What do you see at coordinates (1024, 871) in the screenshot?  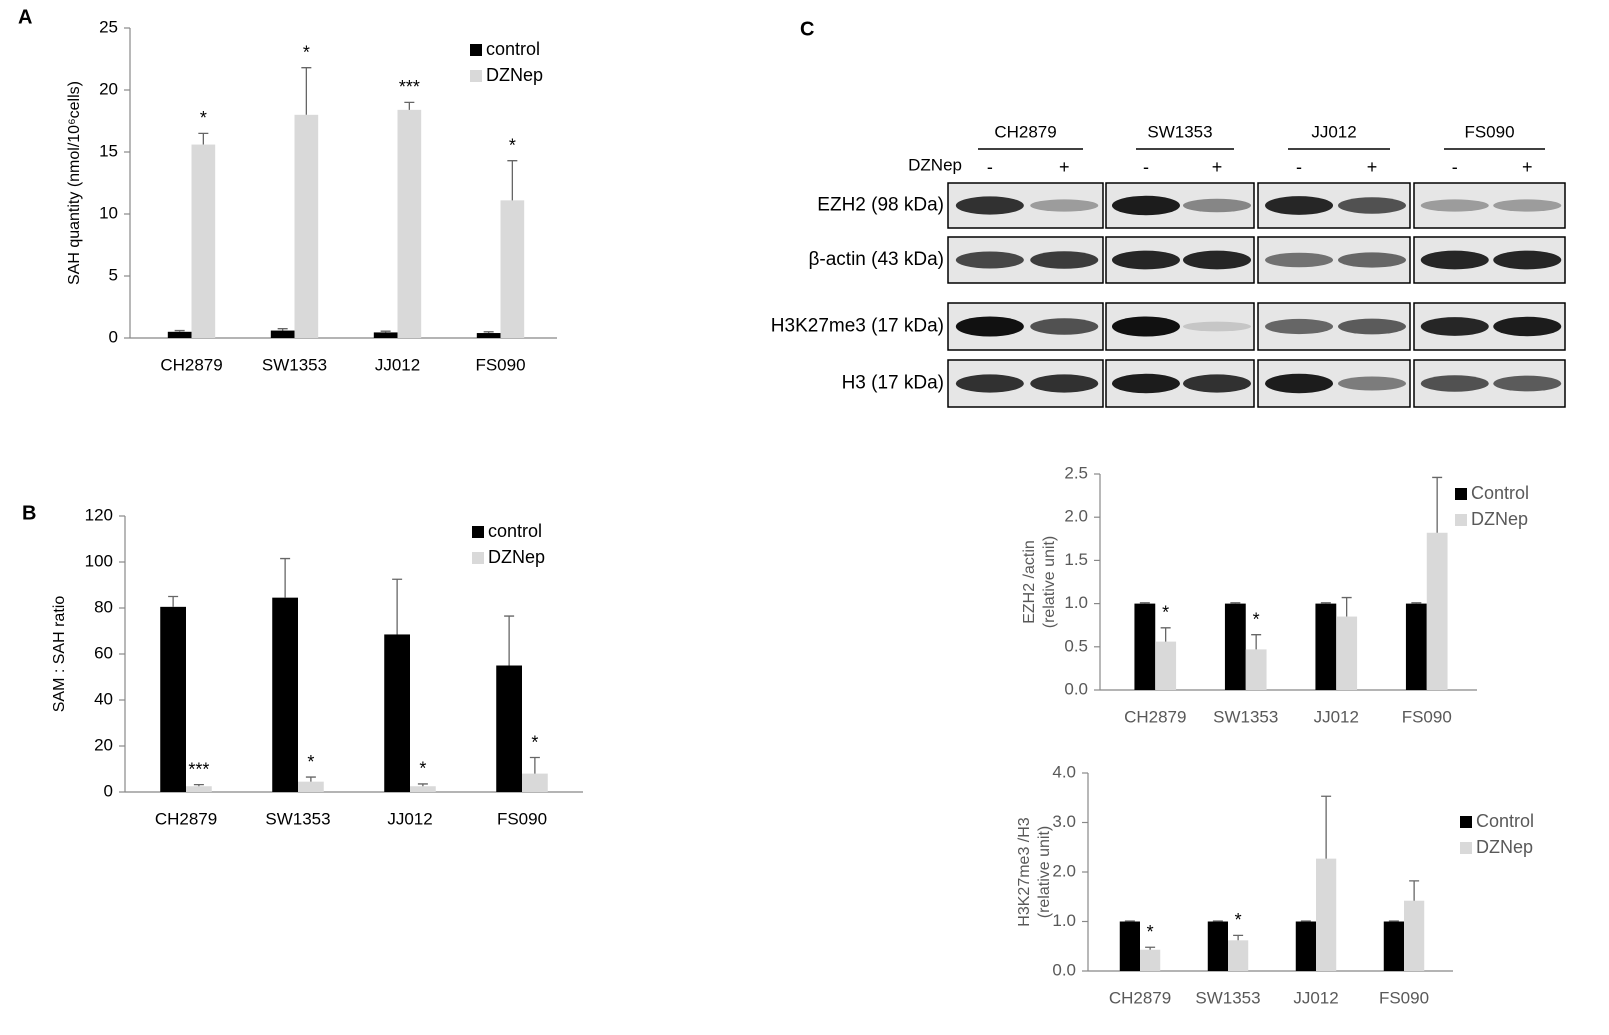 I see `y-axis-label: H3K27me3 /H3` at bounding box center [1024, 871].